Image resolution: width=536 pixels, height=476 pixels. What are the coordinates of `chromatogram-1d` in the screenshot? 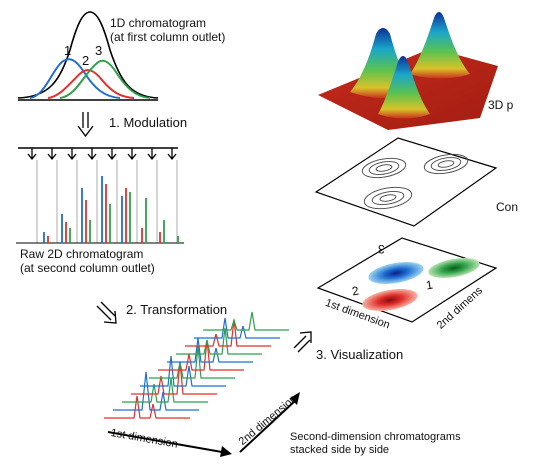 It's located at (88, 56).